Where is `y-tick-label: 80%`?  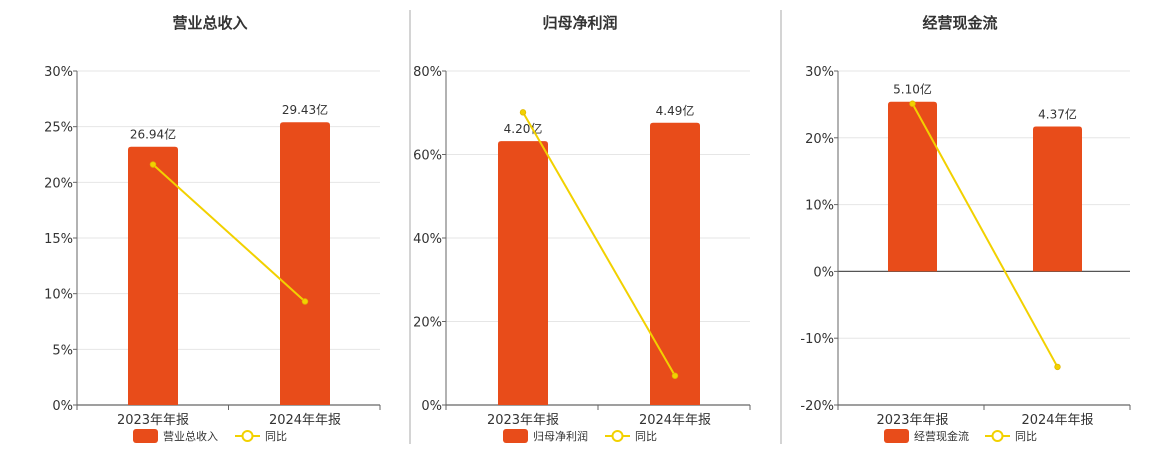 y-tick-label: 80% is located at coordinates (427, 72).